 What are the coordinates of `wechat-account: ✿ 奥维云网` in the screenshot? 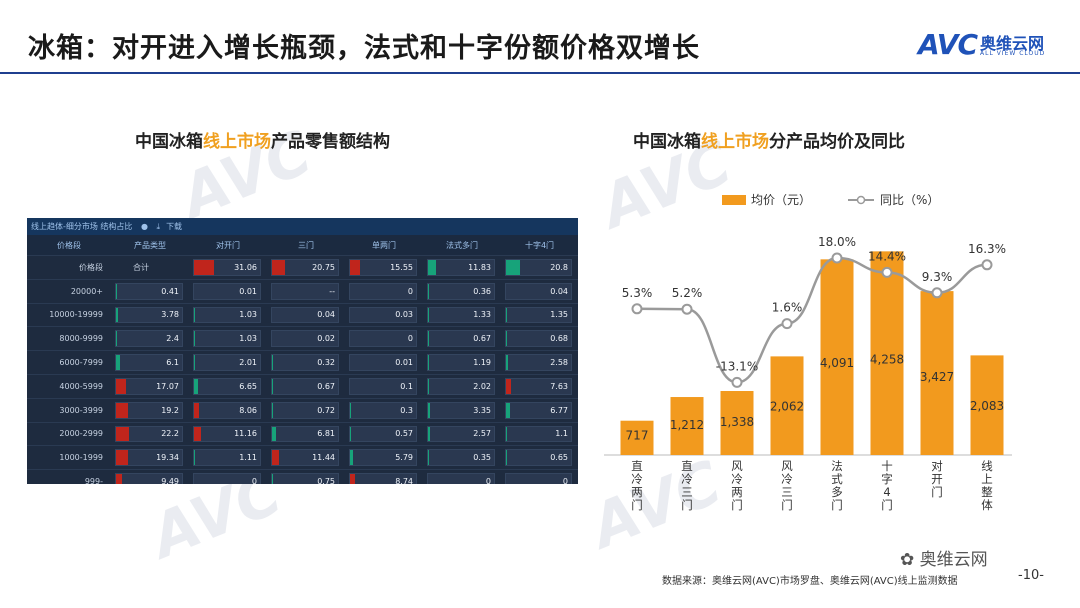 It's located at (944, 560).